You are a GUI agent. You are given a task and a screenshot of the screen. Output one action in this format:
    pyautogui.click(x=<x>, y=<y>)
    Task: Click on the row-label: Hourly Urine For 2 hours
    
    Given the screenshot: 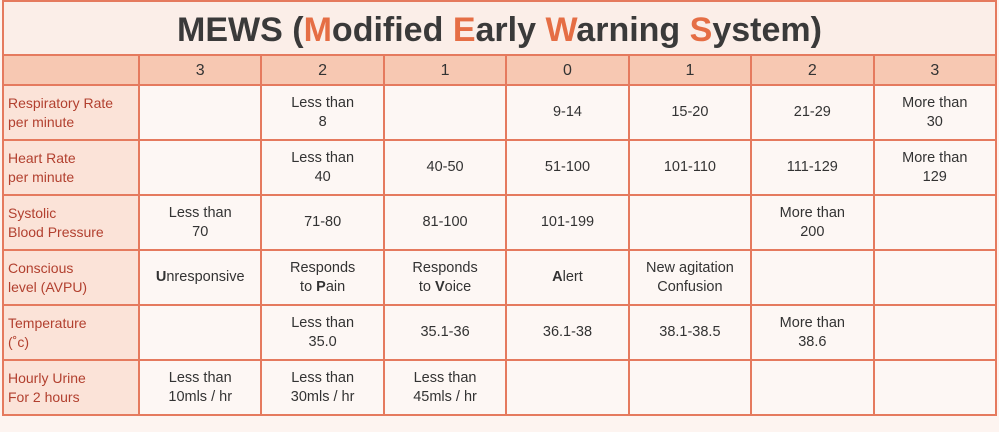 What is the action you would take?
    pyautogui.click(x=71, y=387)
    